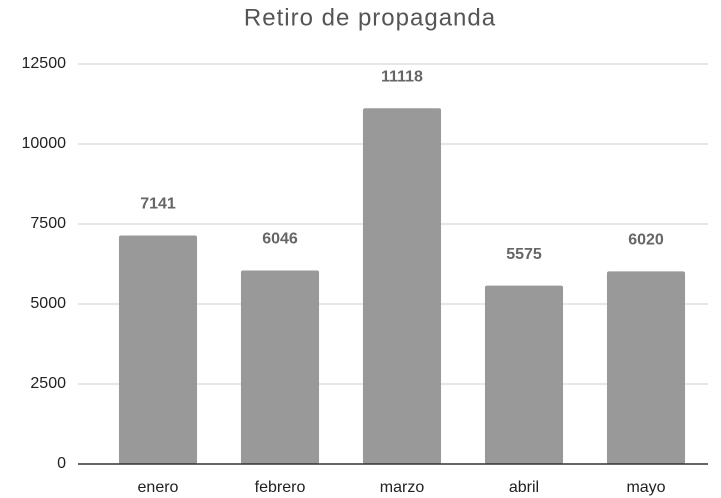 The image size is (721, 498). What do you see at coordinates (44, 143) in the screenshot?
I see `y-tick-label: 10000` at bounding box center [44, 143].